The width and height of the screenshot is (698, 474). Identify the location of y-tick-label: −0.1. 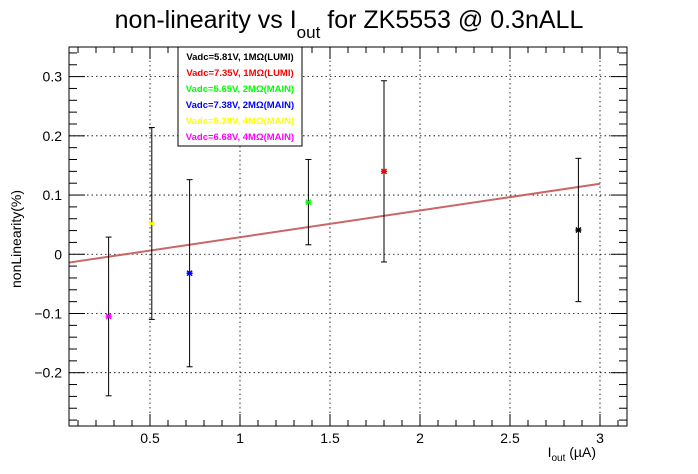
(48, 313).